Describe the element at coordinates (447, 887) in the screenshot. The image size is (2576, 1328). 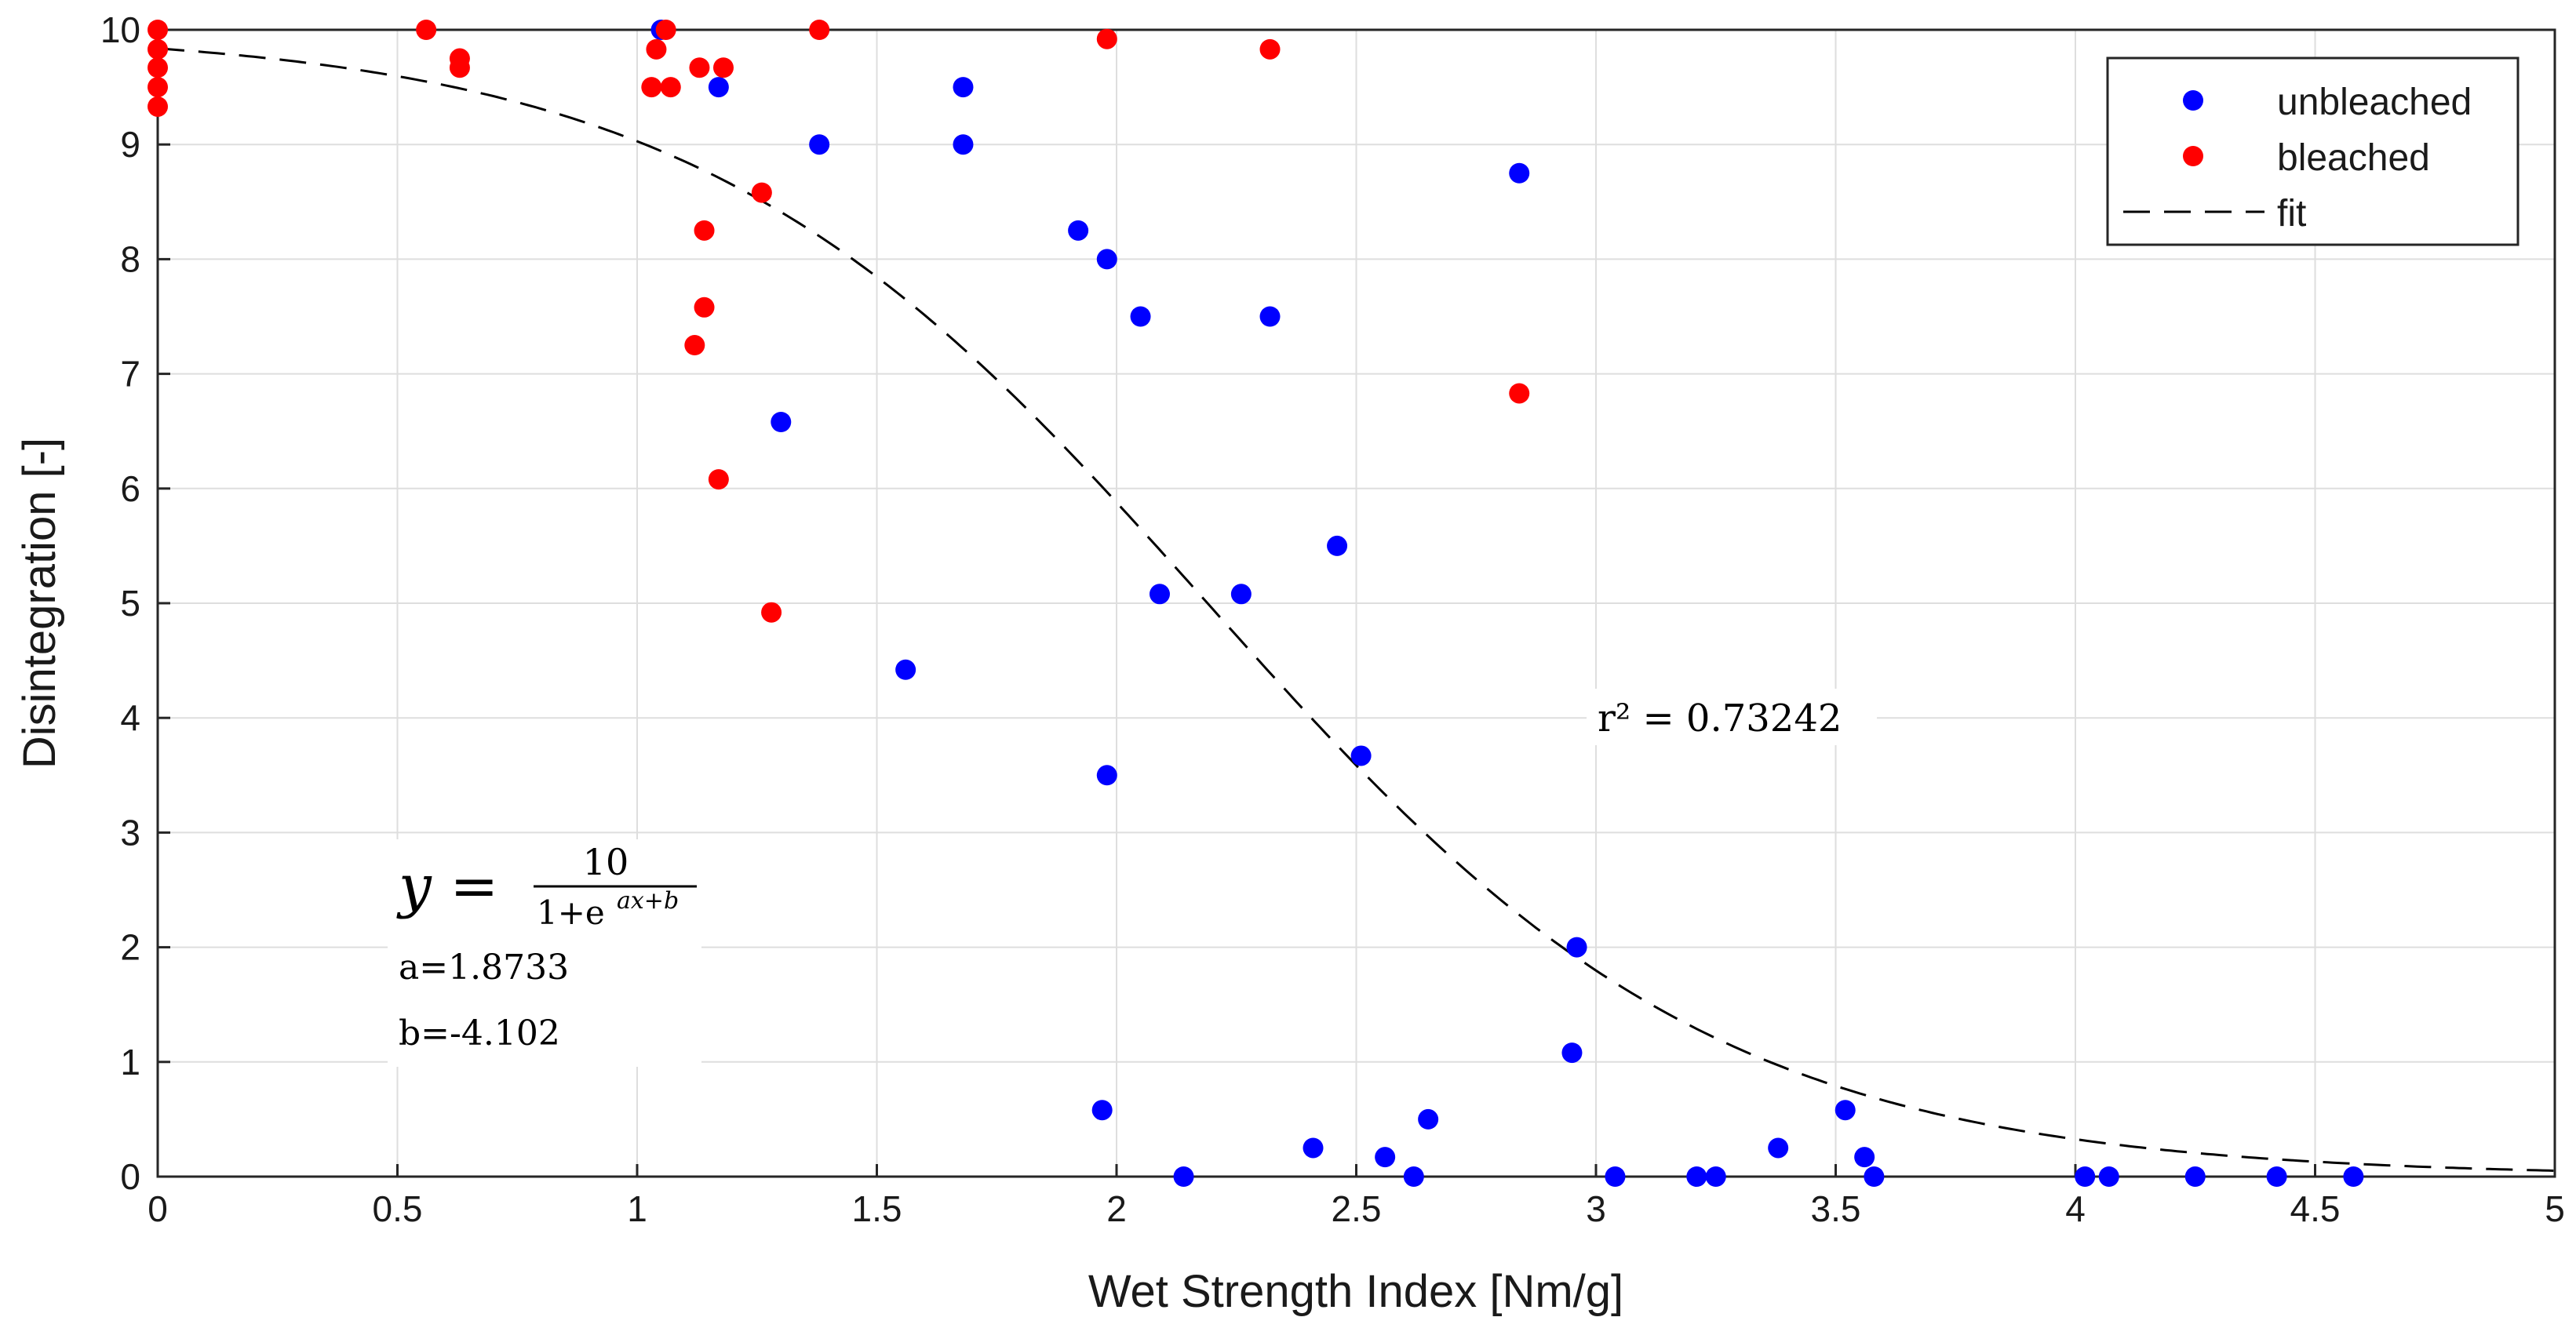
I see `equation-lhs: y =` at that location.